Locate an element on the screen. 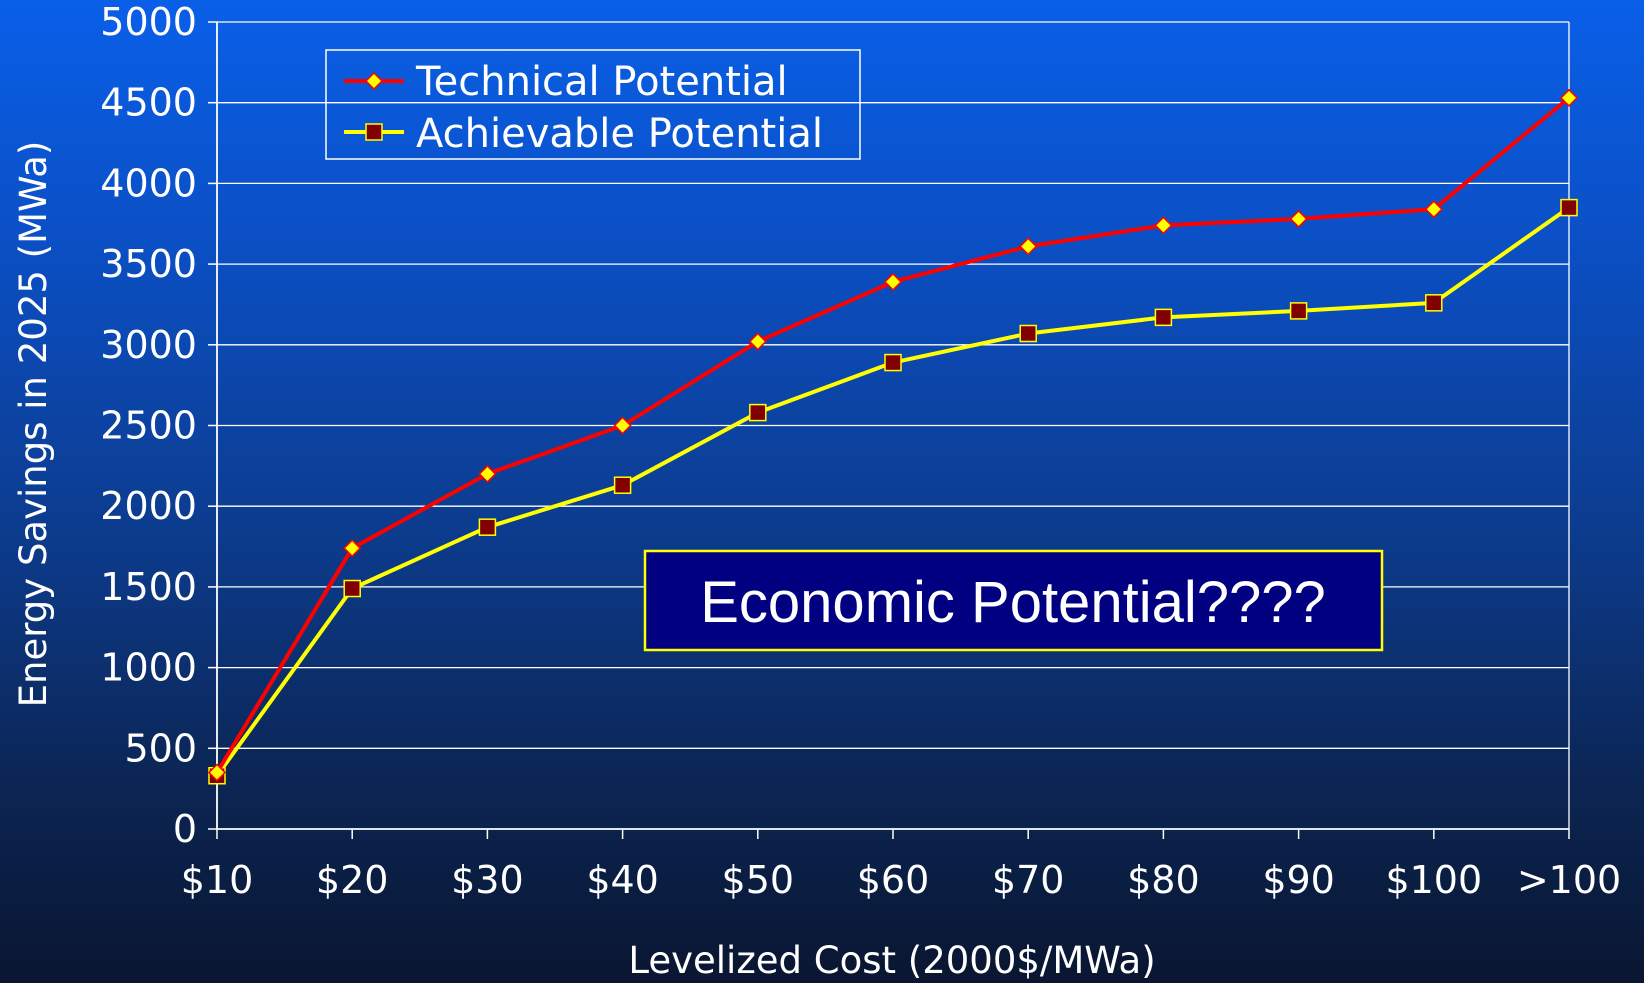 The width and height of the screenshot is (1644, 983). x-tick-label: $10 is located at coordinates (217, 880).